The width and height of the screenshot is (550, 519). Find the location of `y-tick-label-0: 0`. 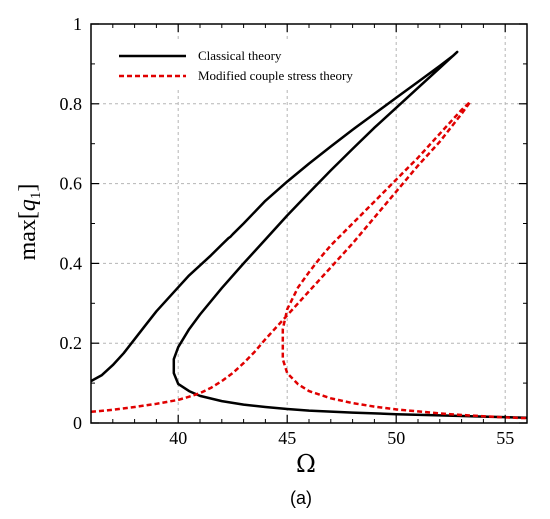

y-tick-label-0: 0 is located at coordinates (77, 423).